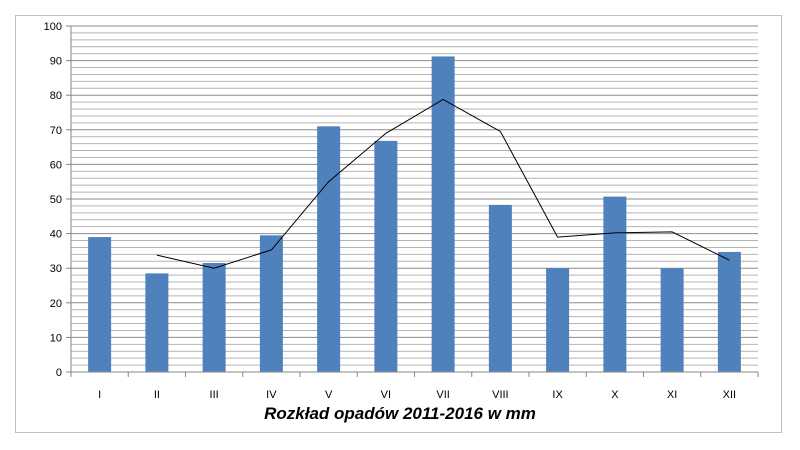  I want to click on chart-title: Rozkład opadów 2011-2016 w mm, so click(400, 413).